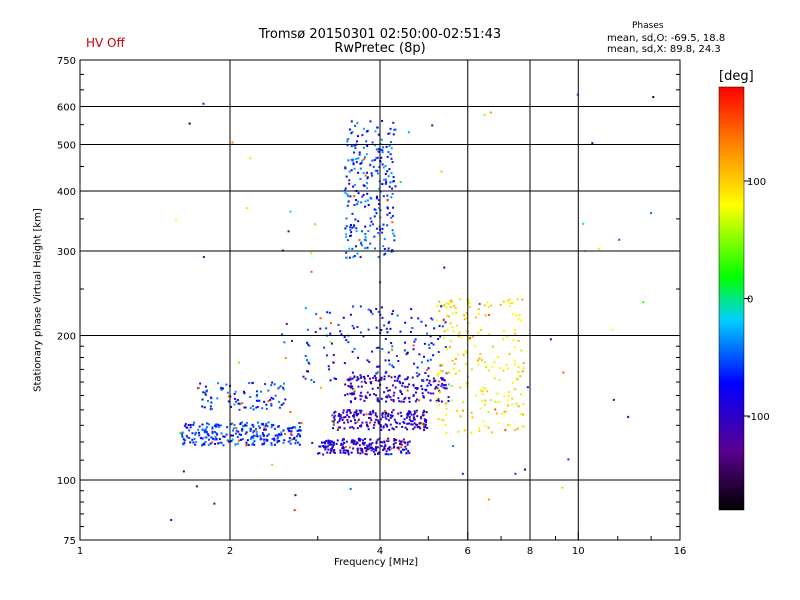  Describe the element at coordinates (664, 49) in the screenshot. I see `phase-x-stats: mean, sd,X: 89.8, 24.3` at that location.